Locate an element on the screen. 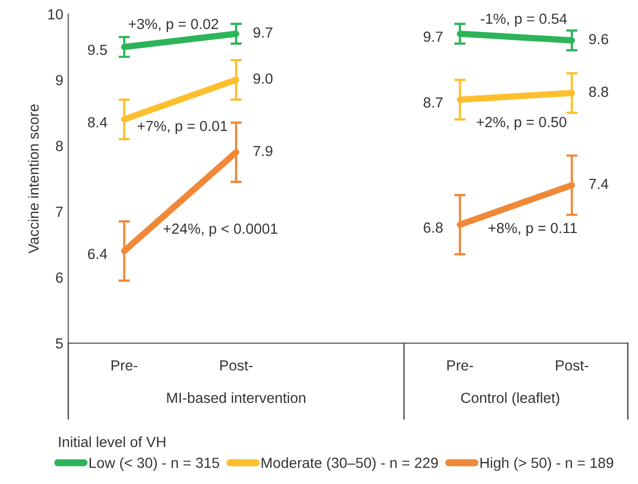 This screenshot has height=484, width=638. data-label: 6.8 is located at coordinates (433, 227).